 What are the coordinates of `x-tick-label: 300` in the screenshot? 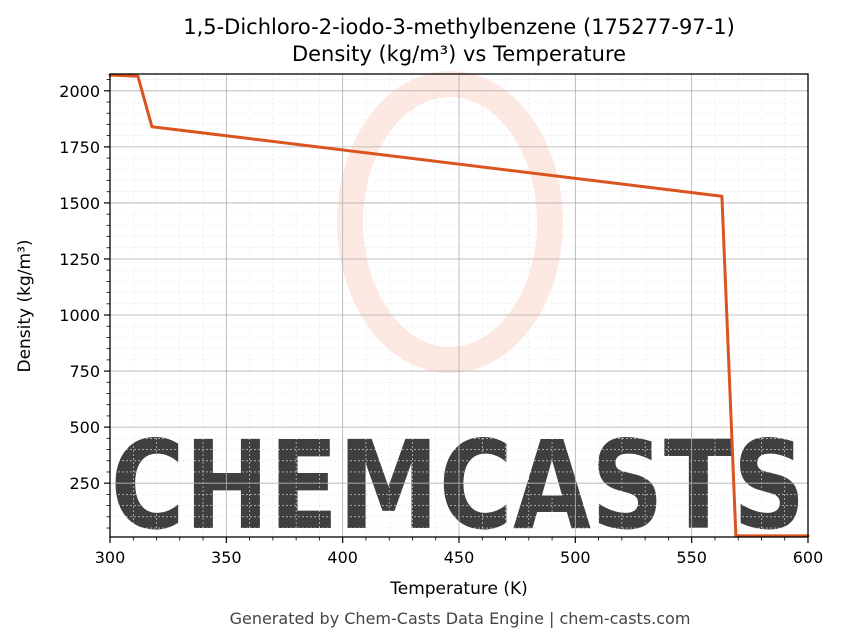 It's located at (110, 557).